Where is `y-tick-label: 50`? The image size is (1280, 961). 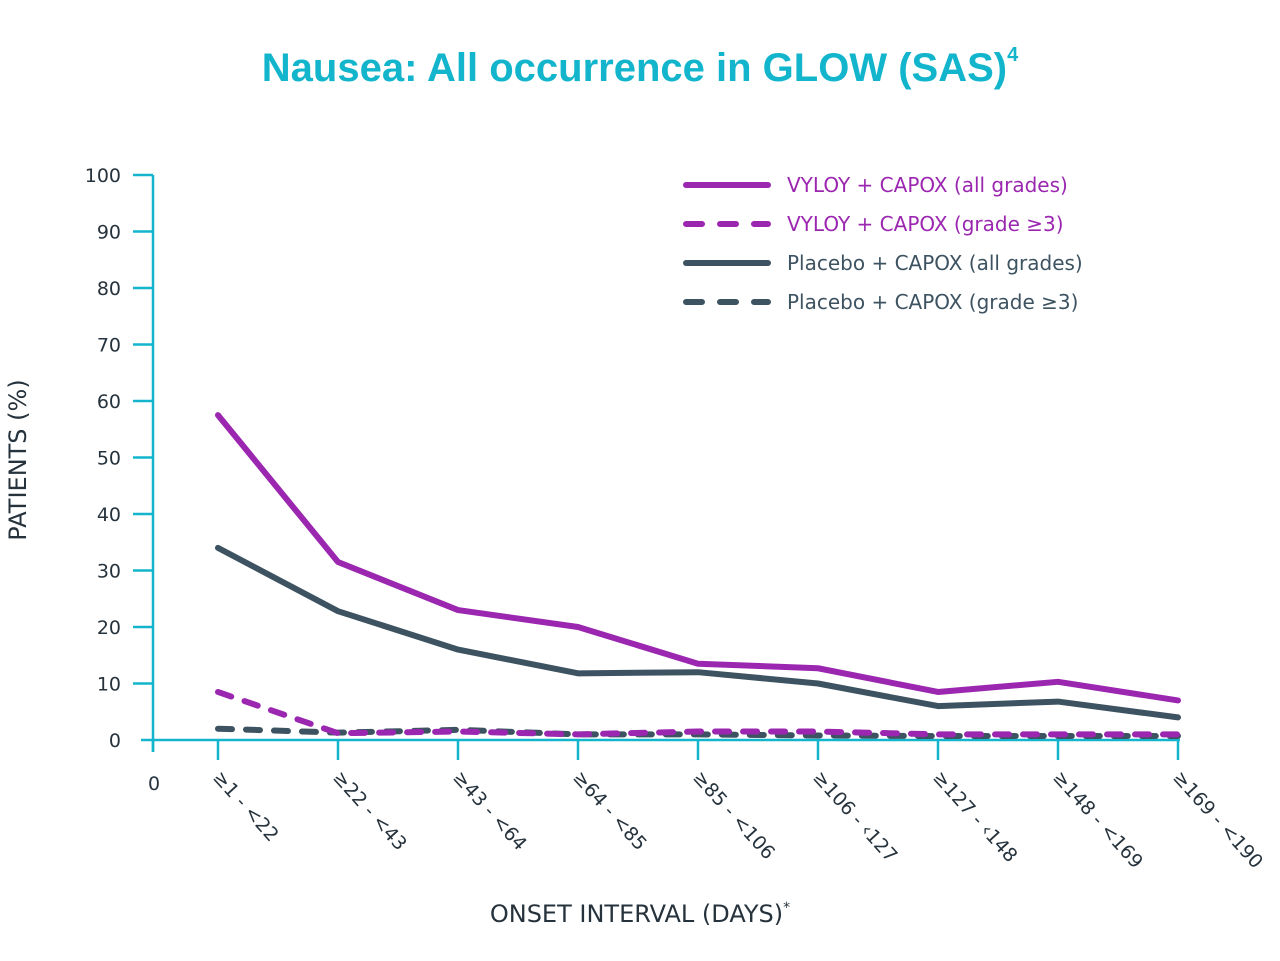 y-tick-label: 50 is located at coordinates (109, 459).